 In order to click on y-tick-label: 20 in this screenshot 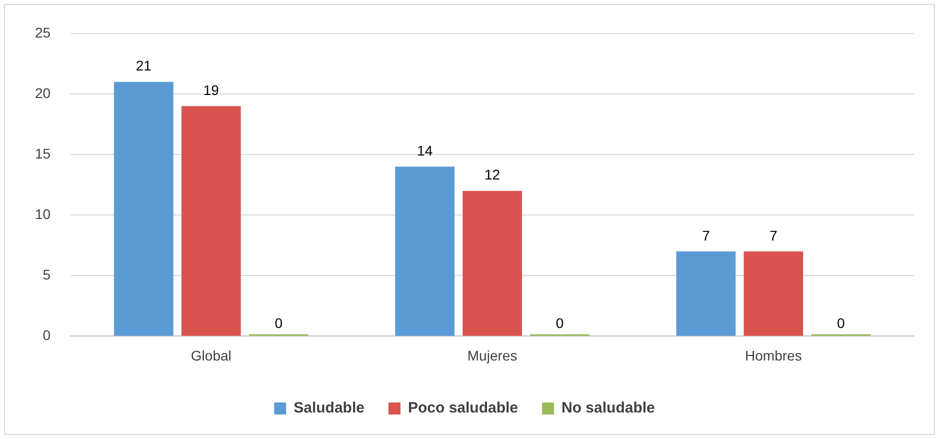, I will do `click(42, 92)`.